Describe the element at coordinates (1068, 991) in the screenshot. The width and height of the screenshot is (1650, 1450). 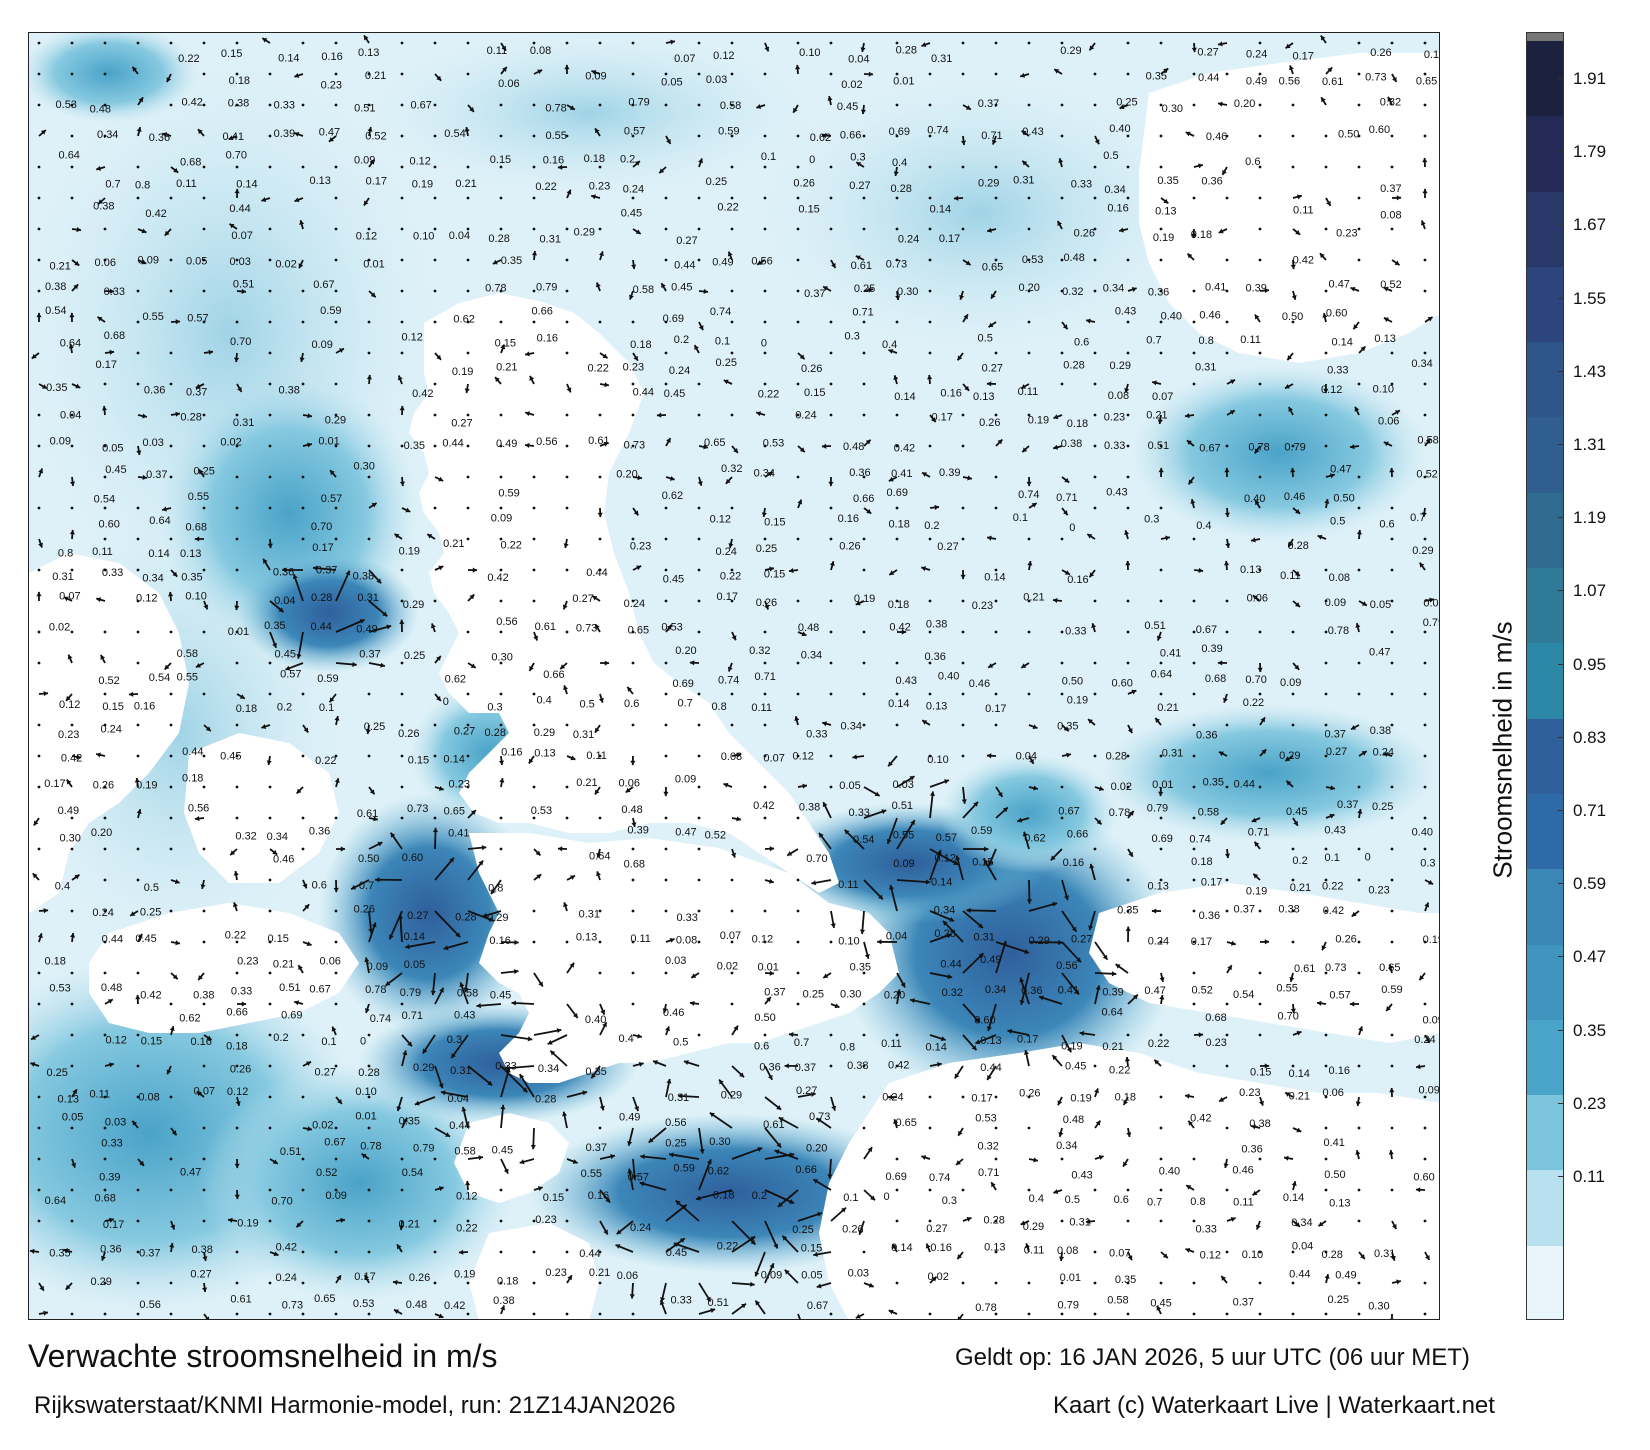
I see `speed-label: 0.41` at that location.